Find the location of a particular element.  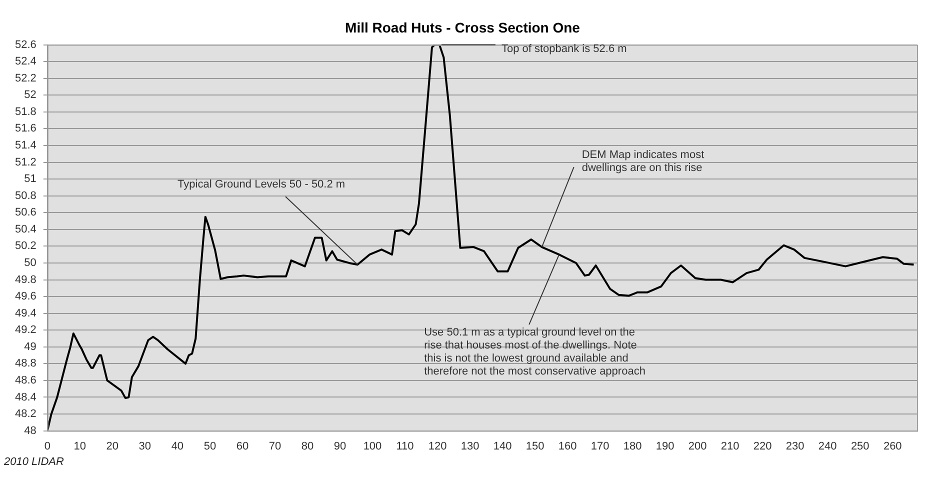

x-tick-label: 40 is located at coordinates (177, 446).